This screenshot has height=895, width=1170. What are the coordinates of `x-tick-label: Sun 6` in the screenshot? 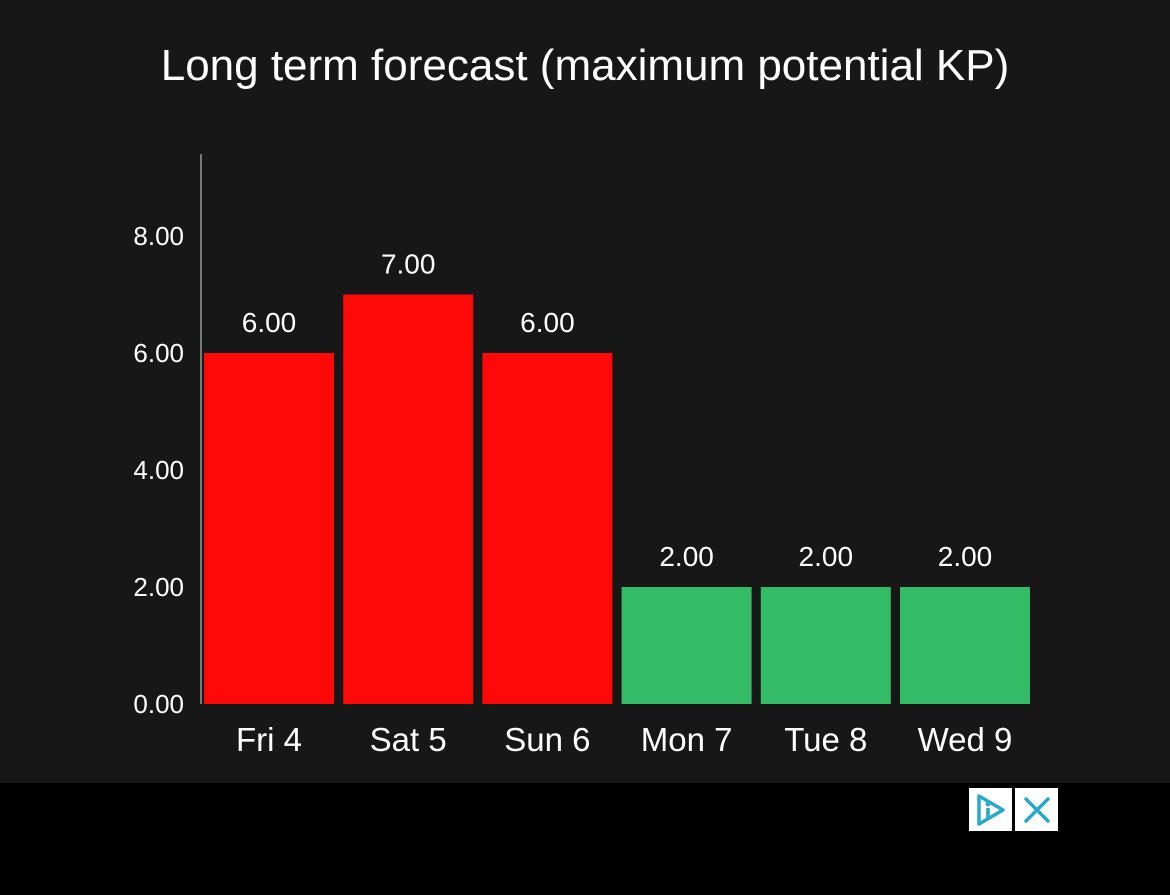 It's located at (547, 739).